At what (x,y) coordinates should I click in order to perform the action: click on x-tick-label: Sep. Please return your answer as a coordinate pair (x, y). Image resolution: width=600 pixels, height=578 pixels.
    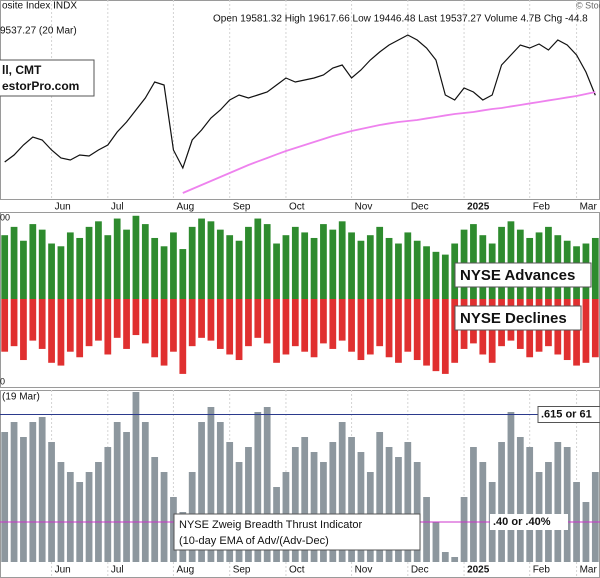
    Looking at the image, I should click on (242, 207).